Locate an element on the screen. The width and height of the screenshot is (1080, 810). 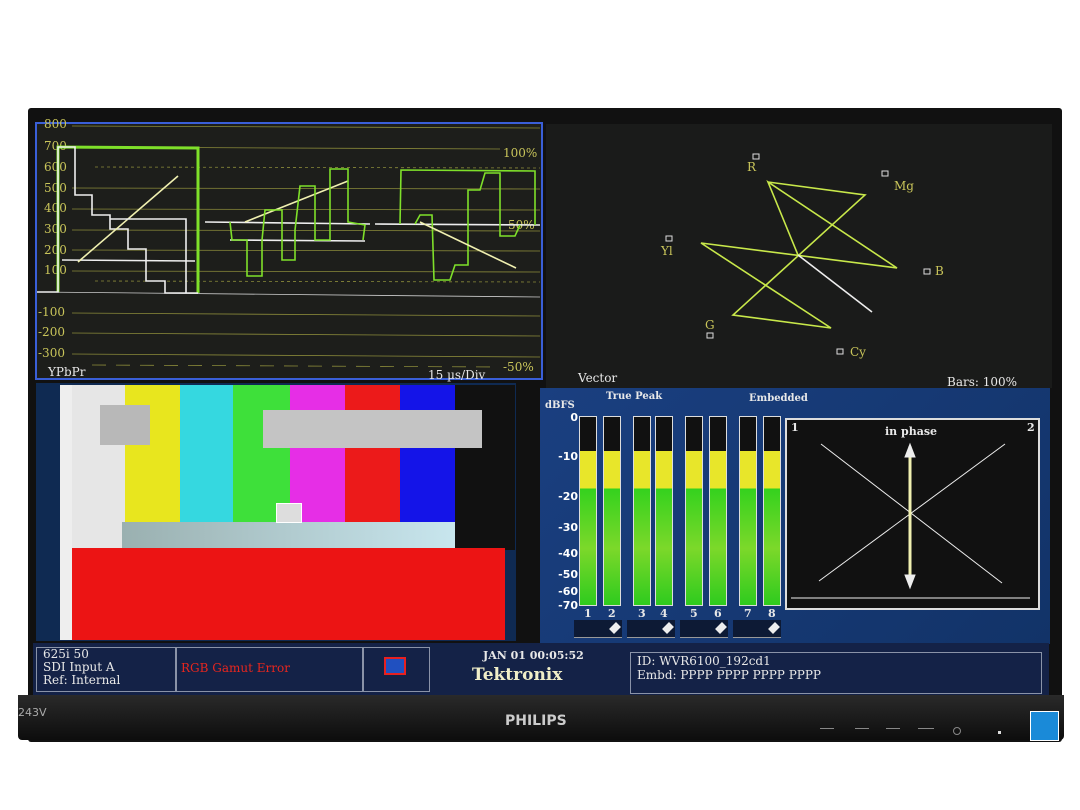
y-tick: 100 is located at coordinates (55, 270).